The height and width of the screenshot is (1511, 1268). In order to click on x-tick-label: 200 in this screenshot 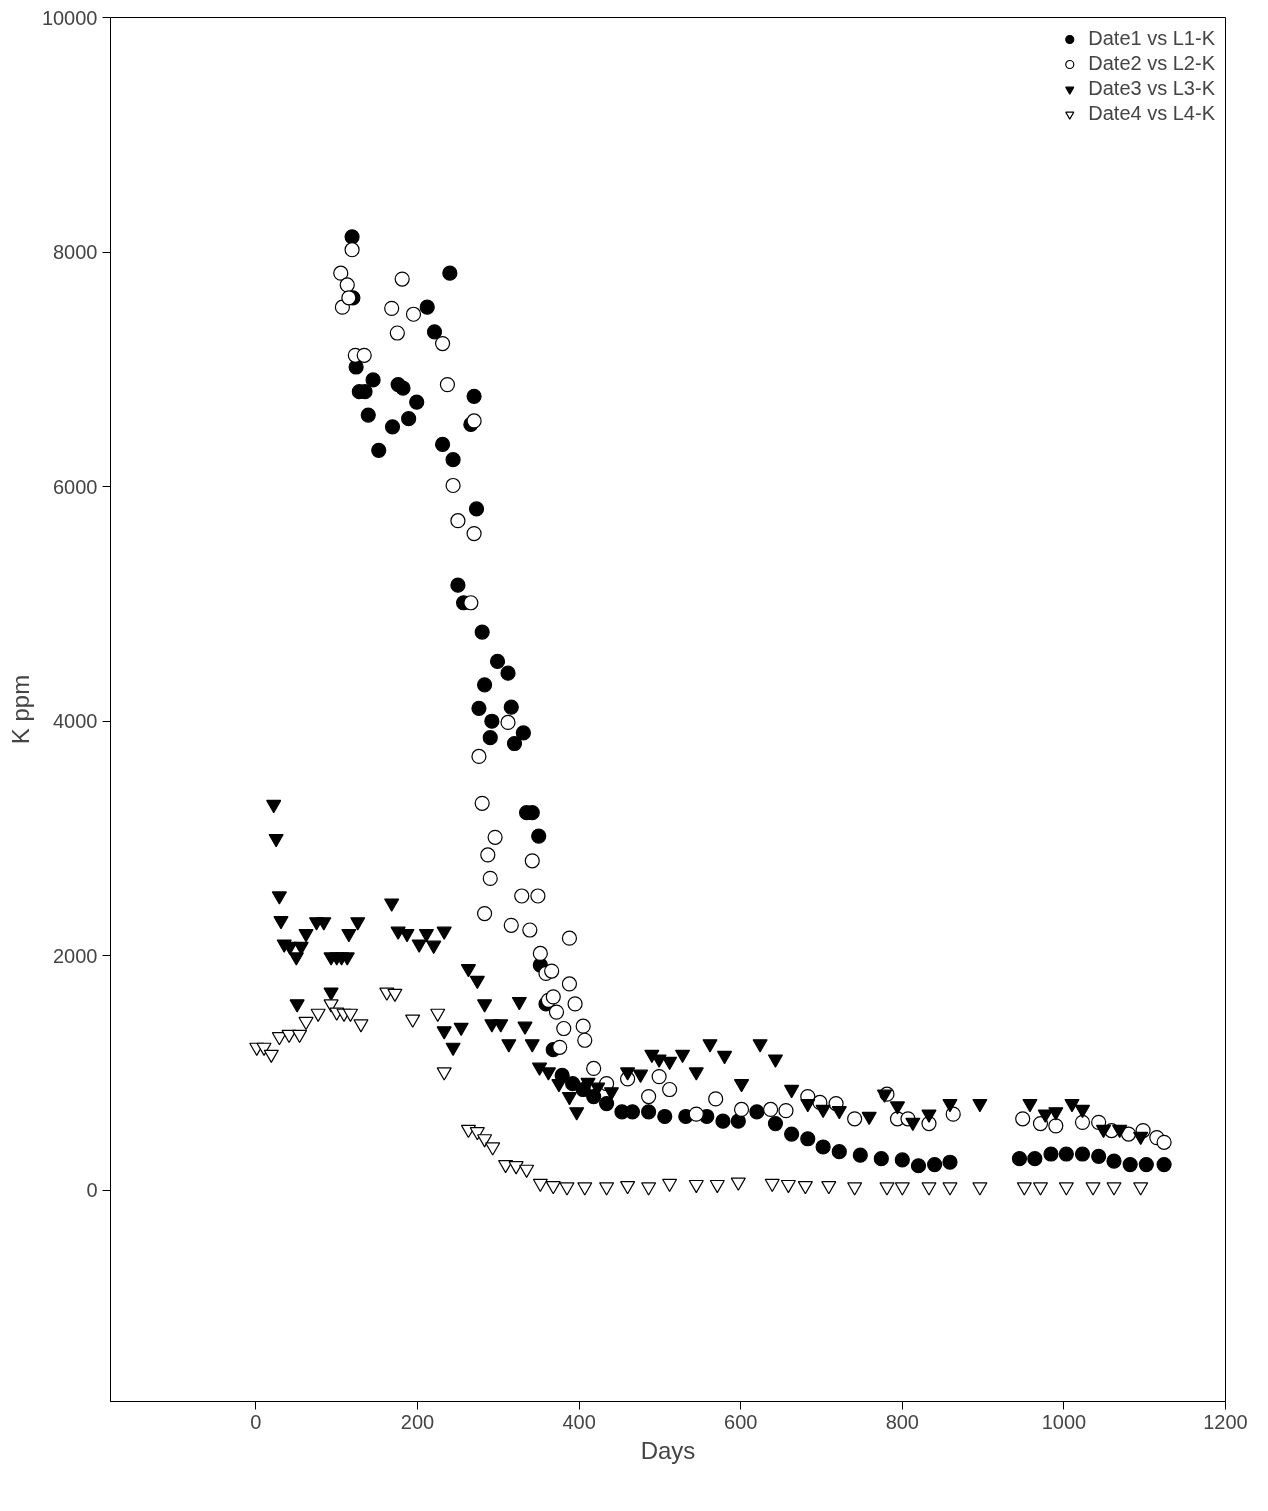, I will do `click(417, 1421)`.